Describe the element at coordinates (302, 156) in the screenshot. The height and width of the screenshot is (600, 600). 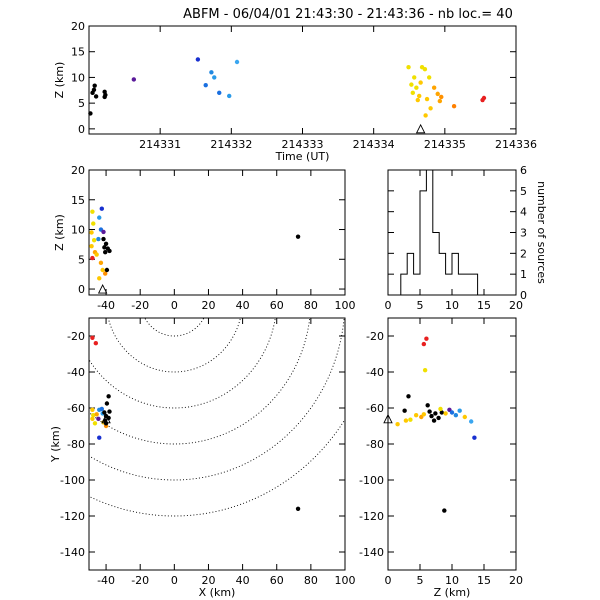
I see `time_height-x-axis-label: Time (UT)` at that location.